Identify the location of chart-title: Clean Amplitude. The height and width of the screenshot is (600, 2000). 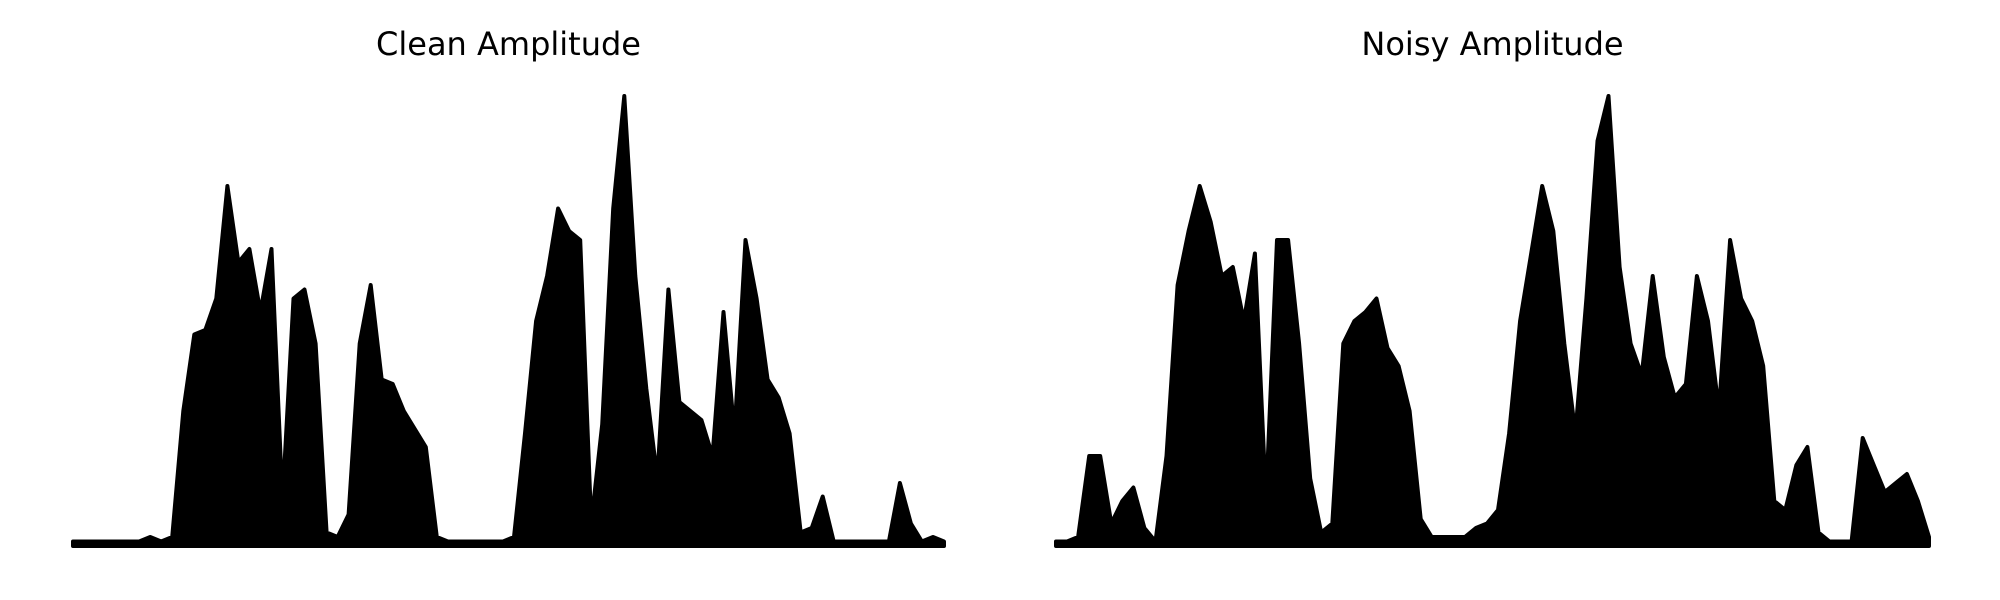
(508, 44).